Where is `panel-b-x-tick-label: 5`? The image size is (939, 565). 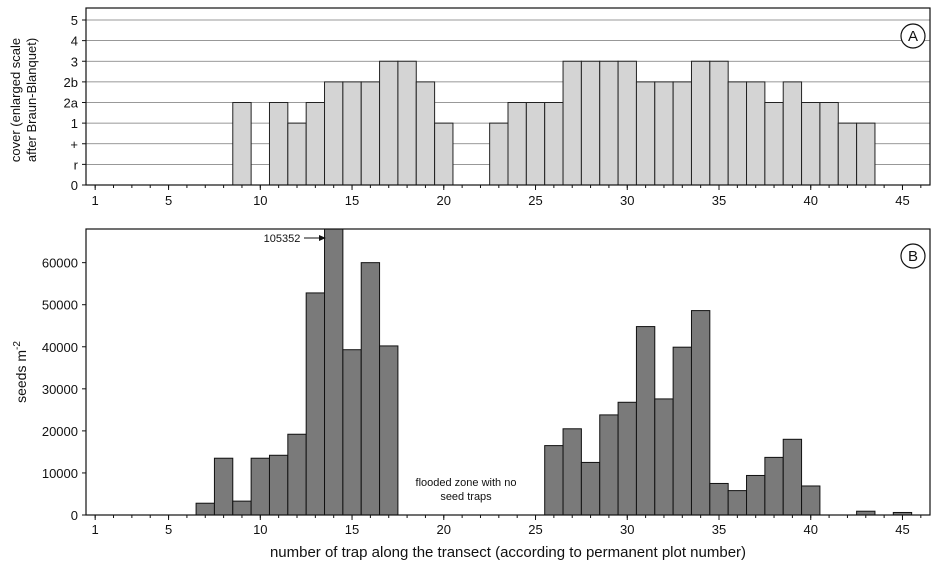
panel-b-x-tick-label: 5 is located at coordinates (168, 529).